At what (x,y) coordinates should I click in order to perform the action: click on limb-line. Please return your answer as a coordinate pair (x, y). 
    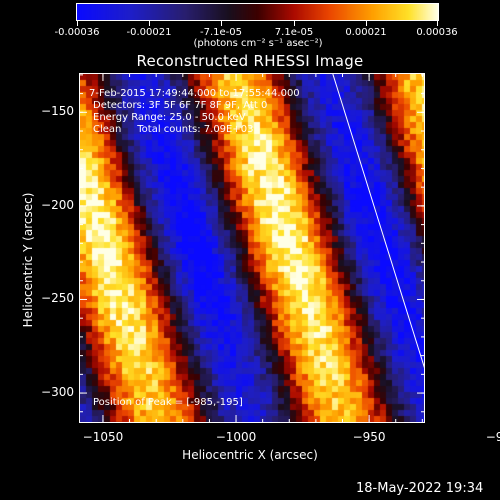
    Looking at the image, I should click on (378, 221).